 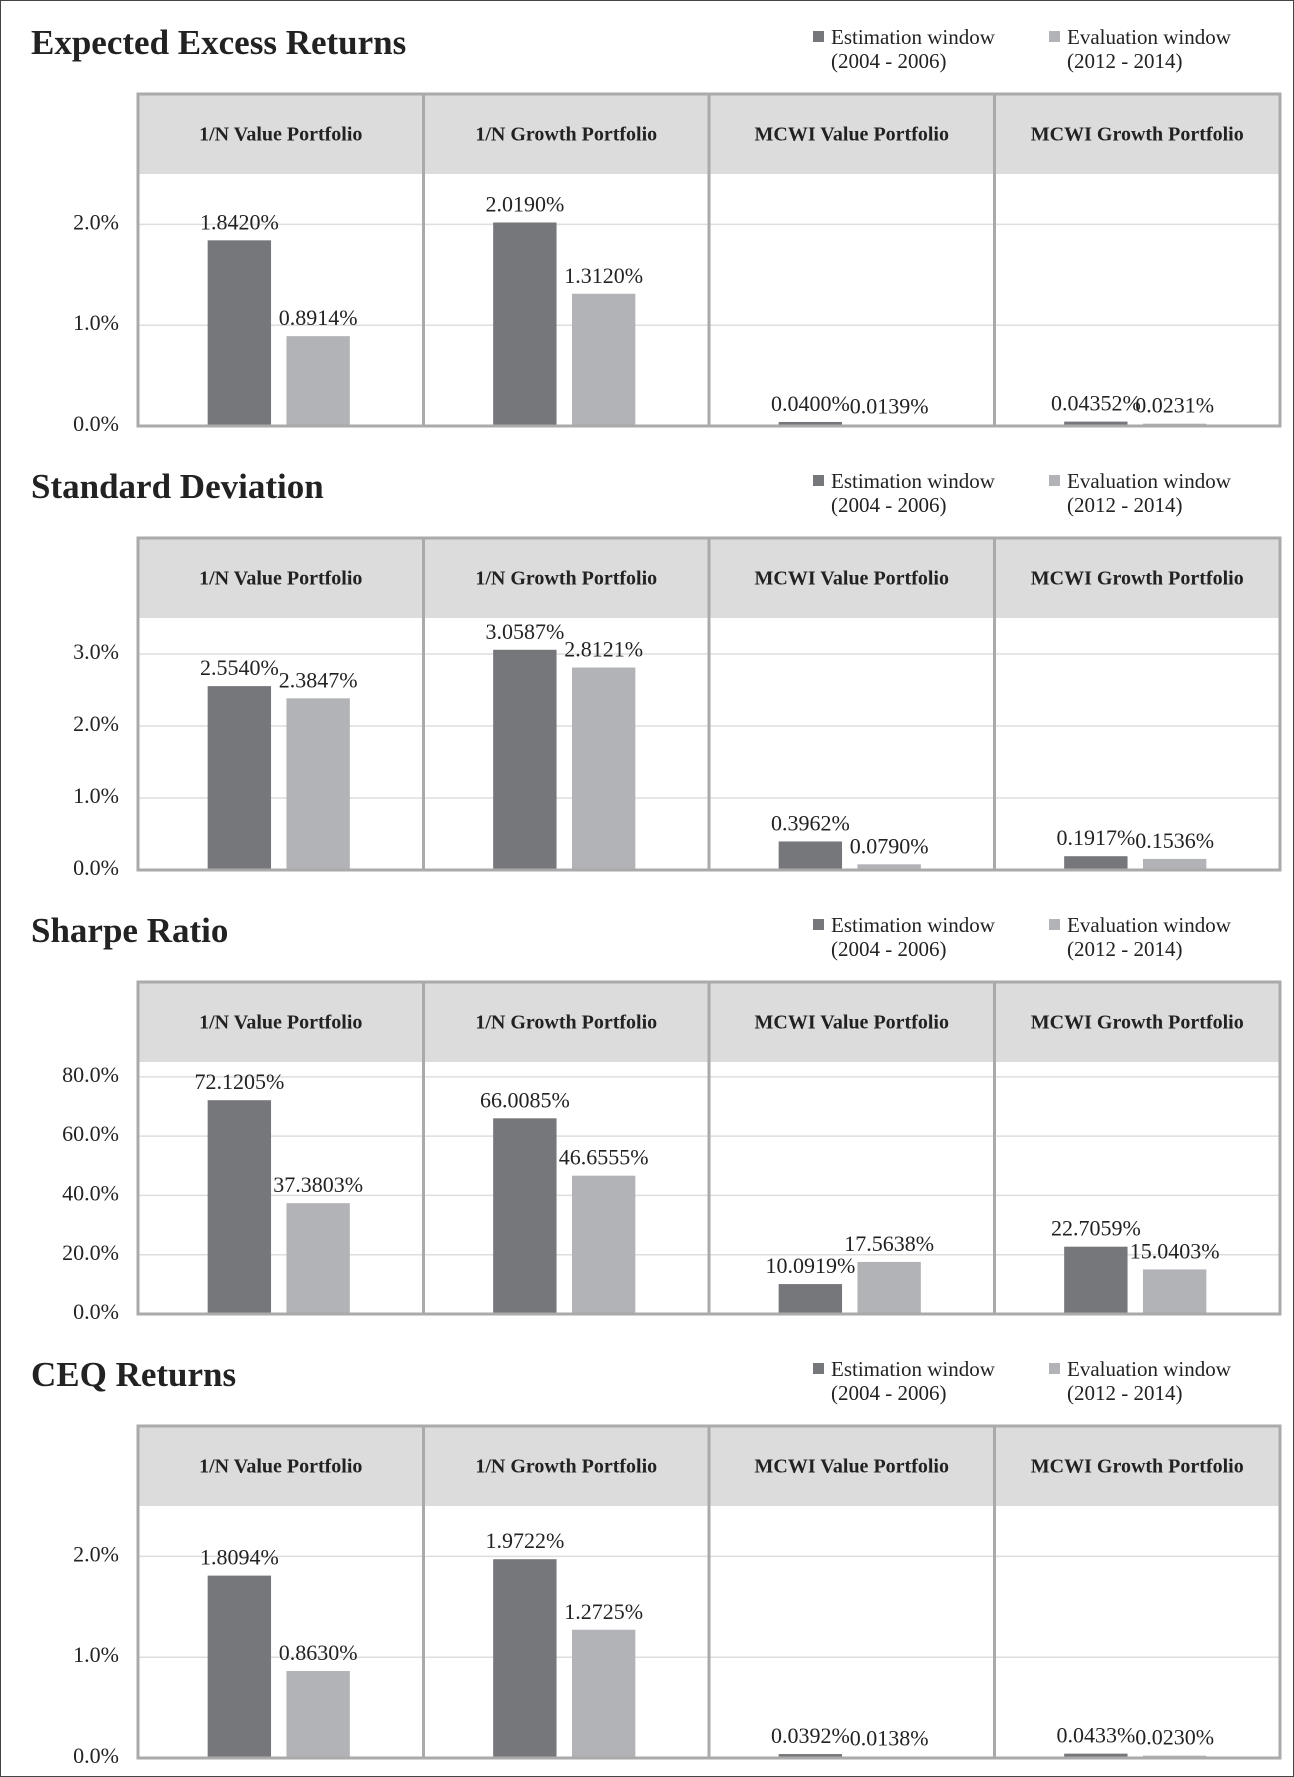 What do you see at coordinates (524, 631) in the screenshot?
I see `value-label: 3.0587%` at bounding box center [524, 631].